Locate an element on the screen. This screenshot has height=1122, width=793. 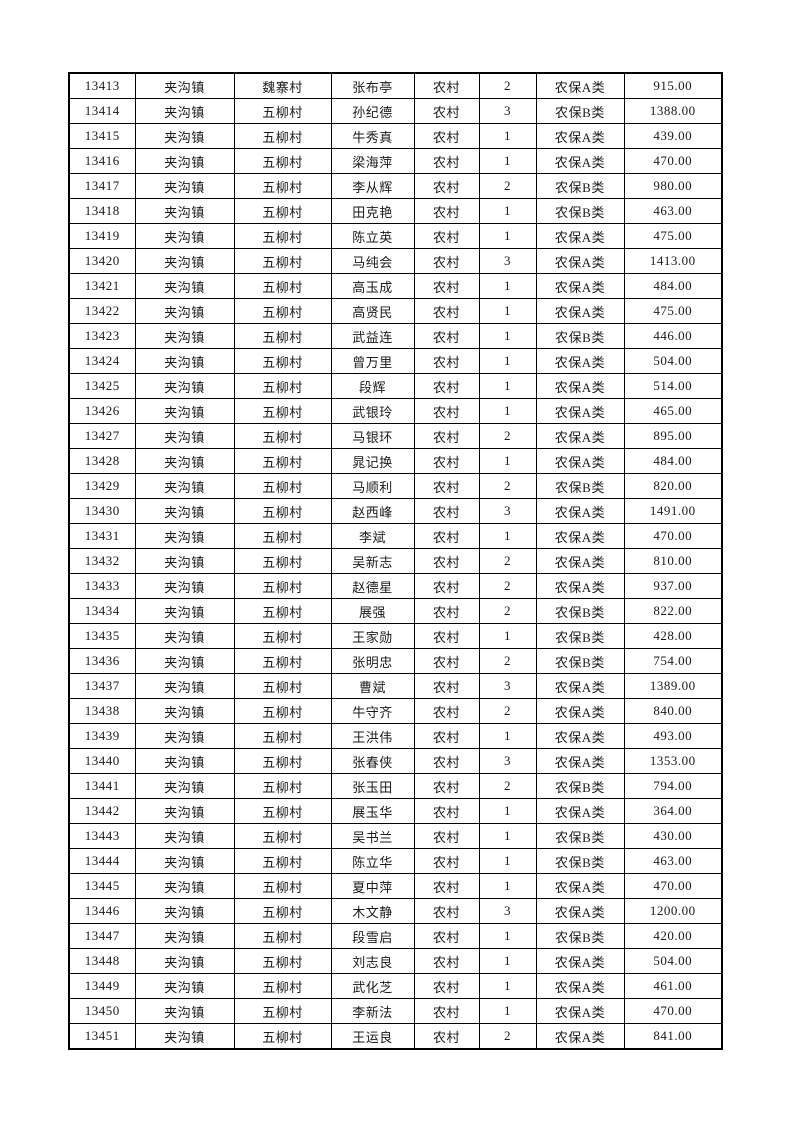
cell-record-id: 13428 is located at coordinates (102, 461).